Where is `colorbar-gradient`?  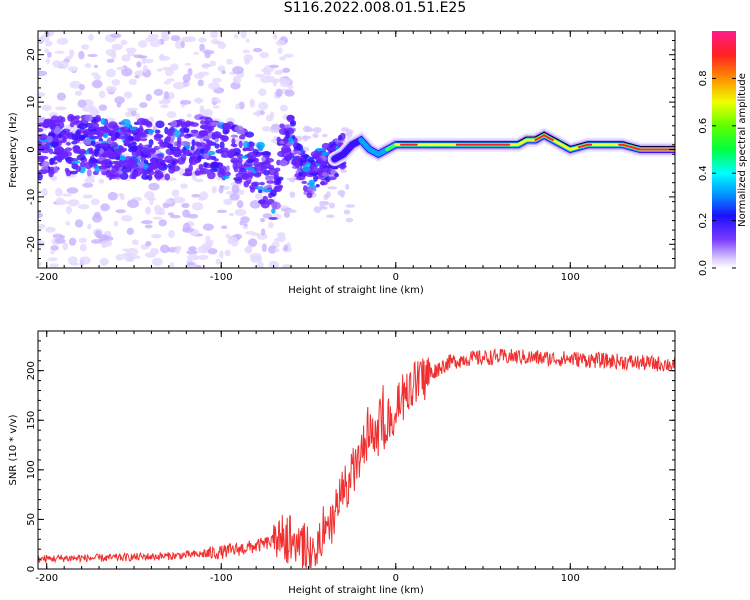
colorbar-gradient is located at coordinates (724, 149).